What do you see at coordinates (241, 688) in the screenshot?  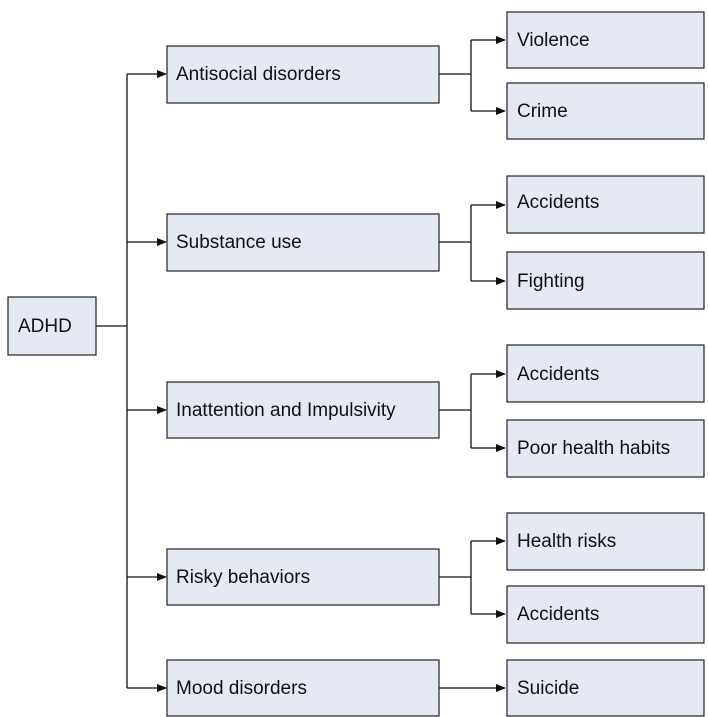 I see `category-label: Mood disorders` at bounding box center [241, 688].